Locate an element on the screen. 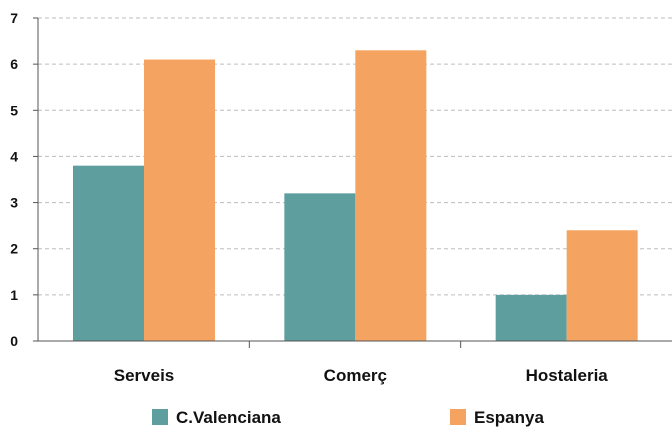  x-category-label: Hostaleria is located at coordinates (567, 375).